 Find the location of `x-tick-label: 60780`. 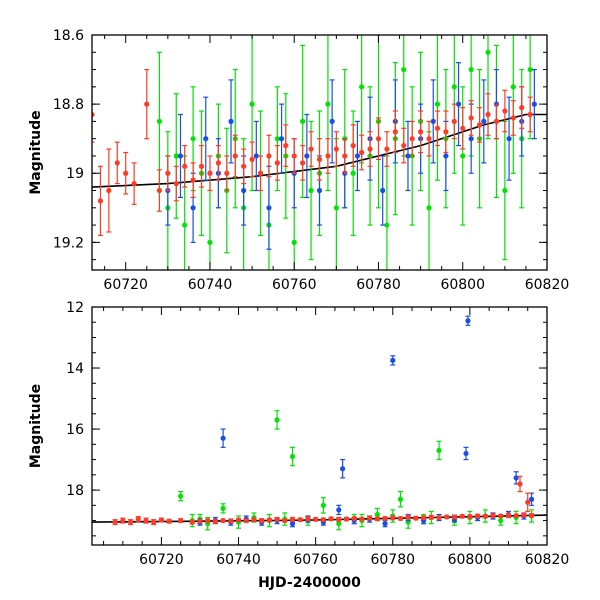

x-tick-label: 60780 is located at coordinates (392, 560).